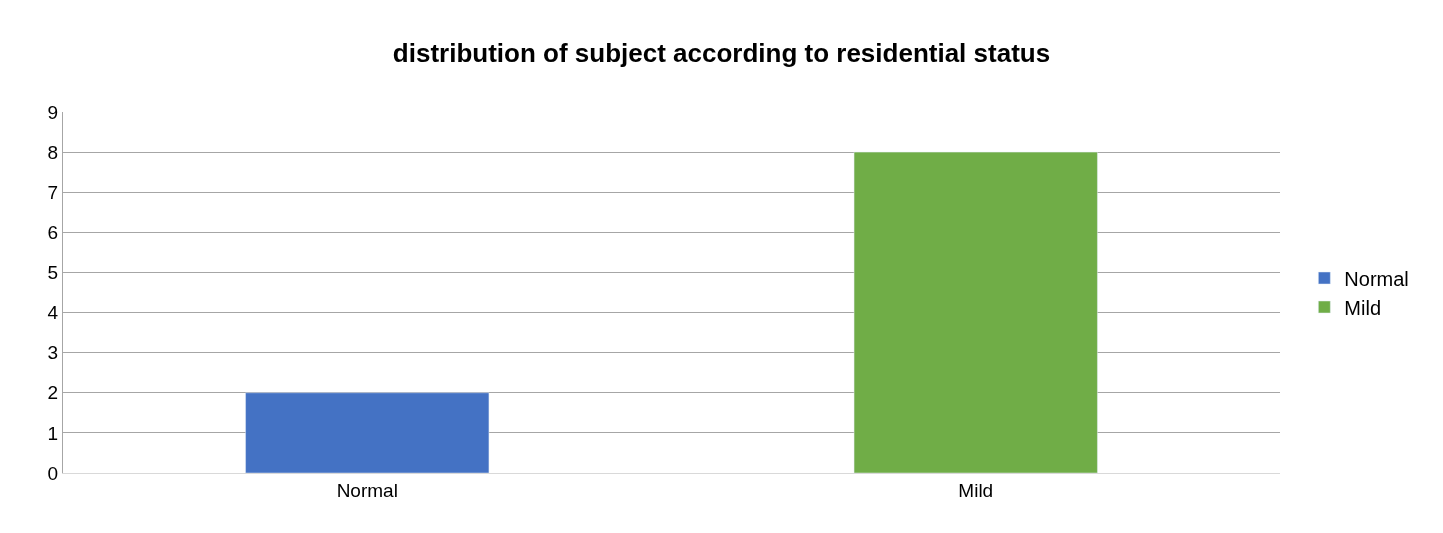  What do you see at coordinates (53, 473) in the screenshot?
I see `y-tick-label: 0` at bounding box center [53, 473].